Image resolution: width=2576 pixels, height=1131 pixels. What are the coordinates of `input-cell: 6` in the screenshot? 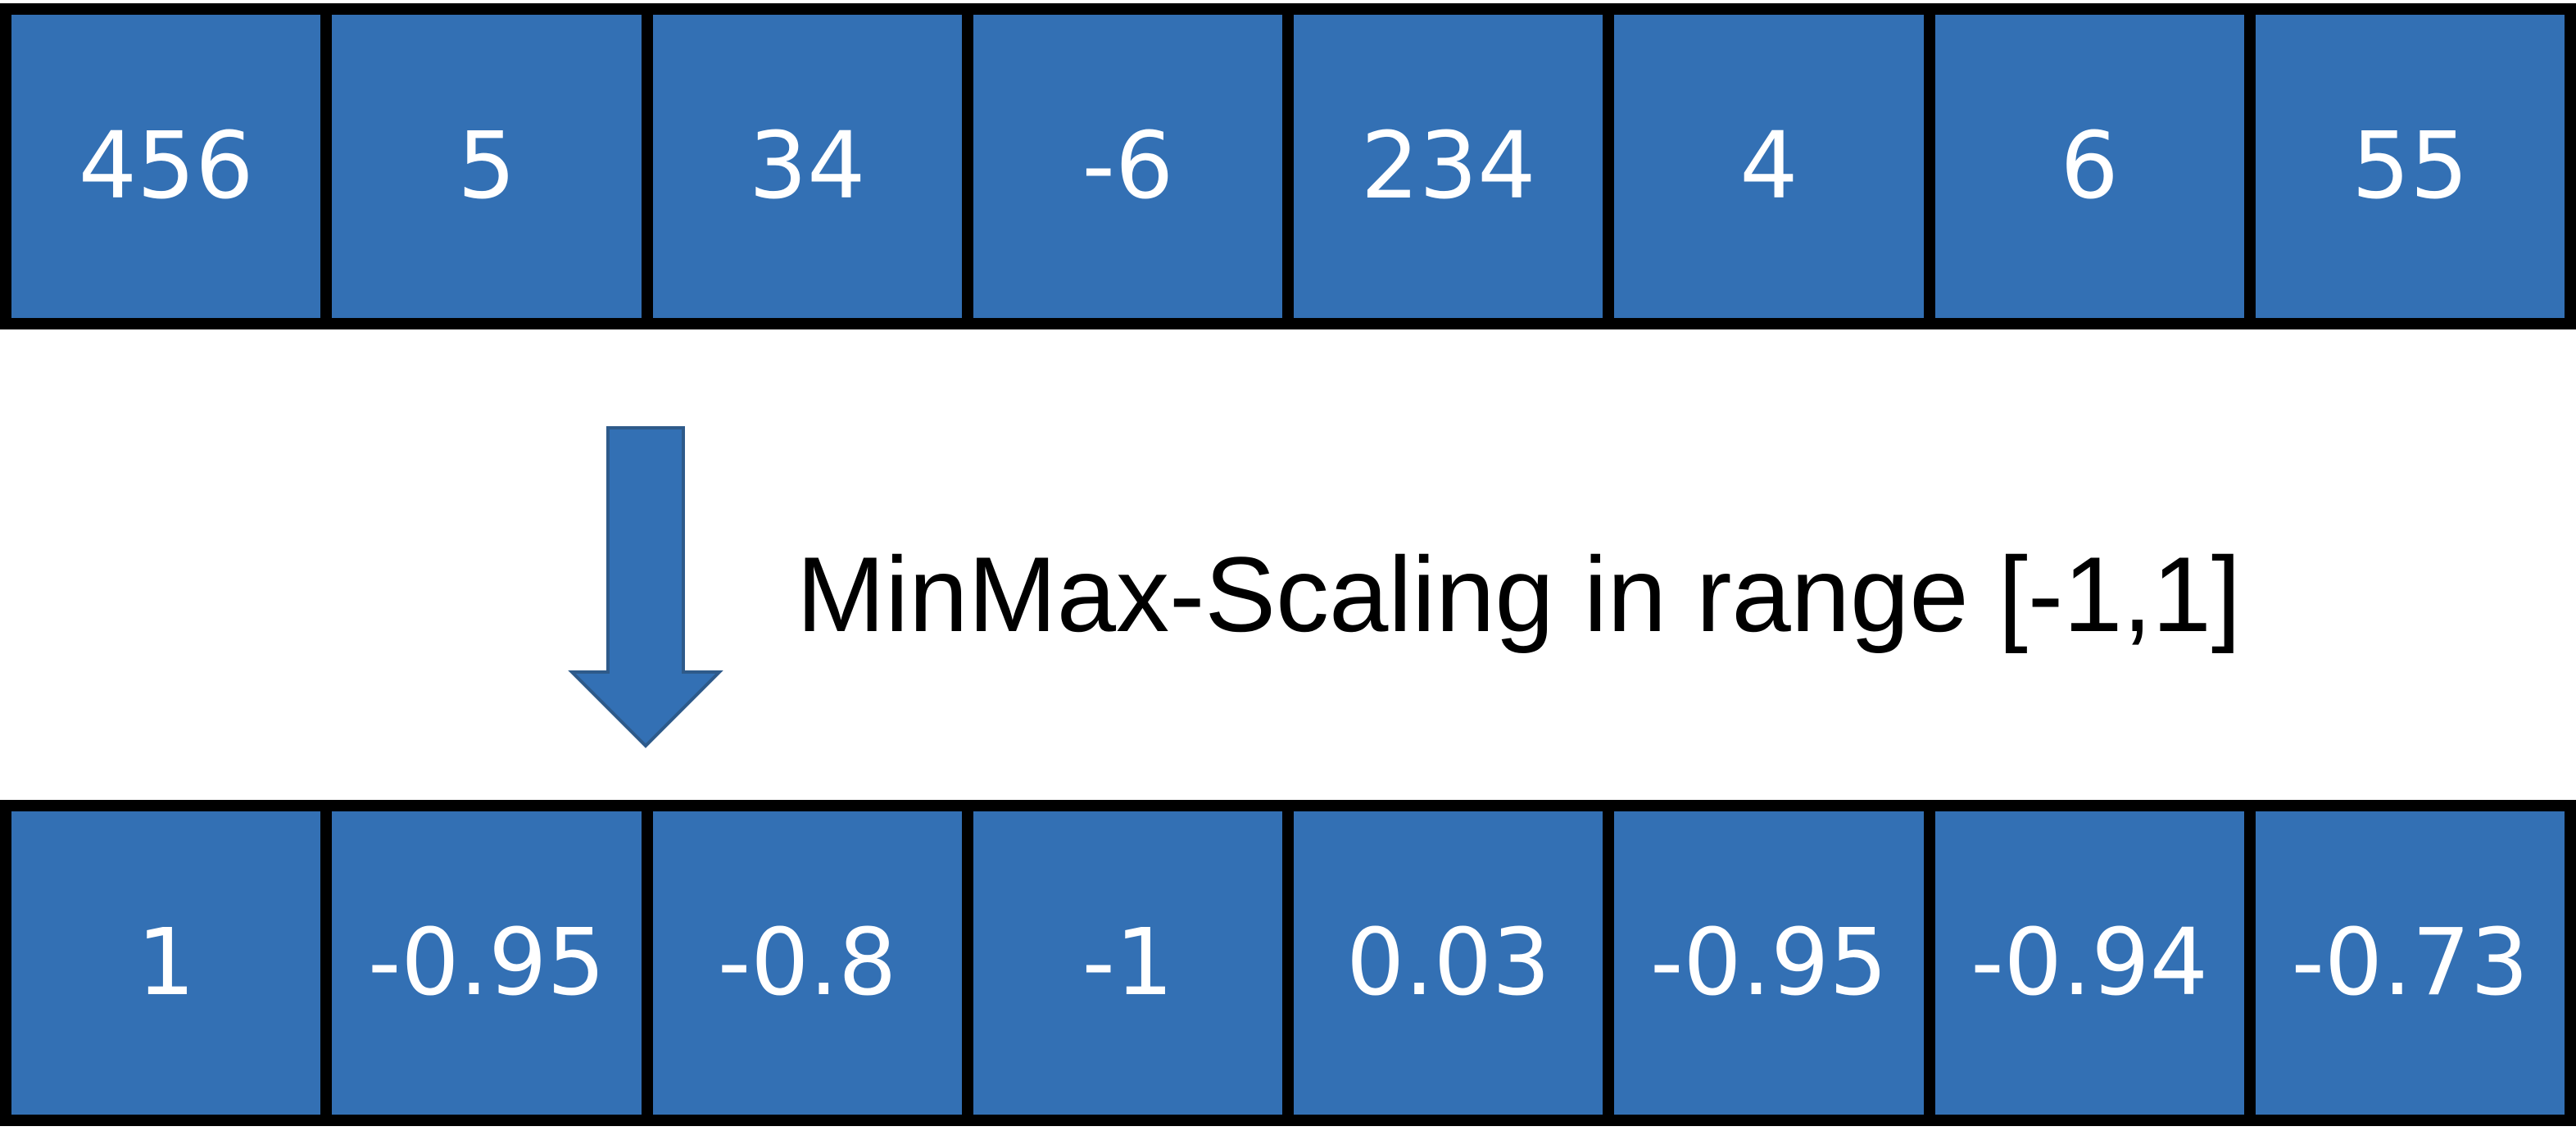 It's located at (2089, 166).